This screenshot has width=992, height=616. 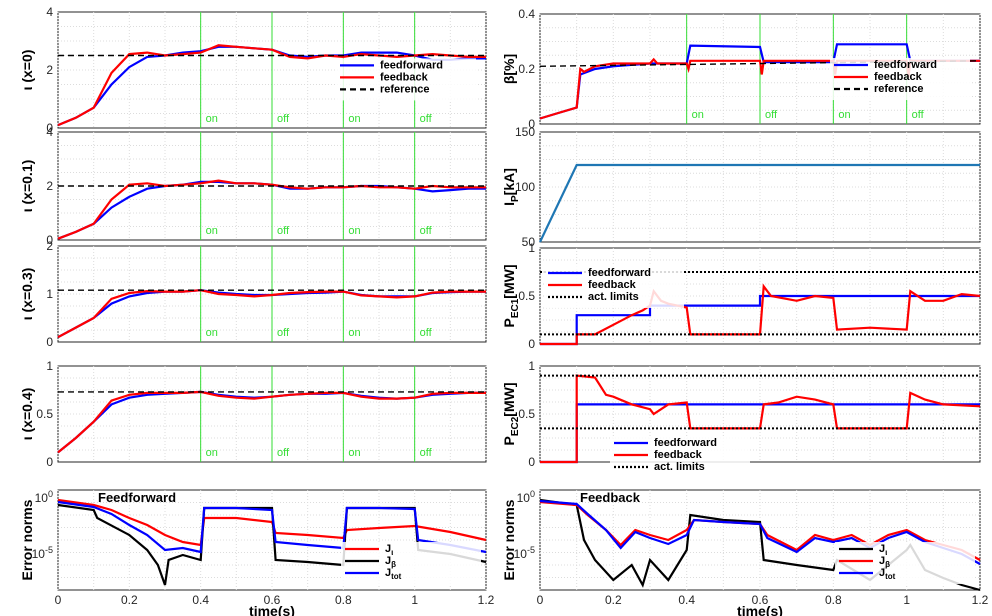 What do you see at coordinates (272, 522) in the screenshot?
I see `series-line-j-` at bounding box center [272, 522].